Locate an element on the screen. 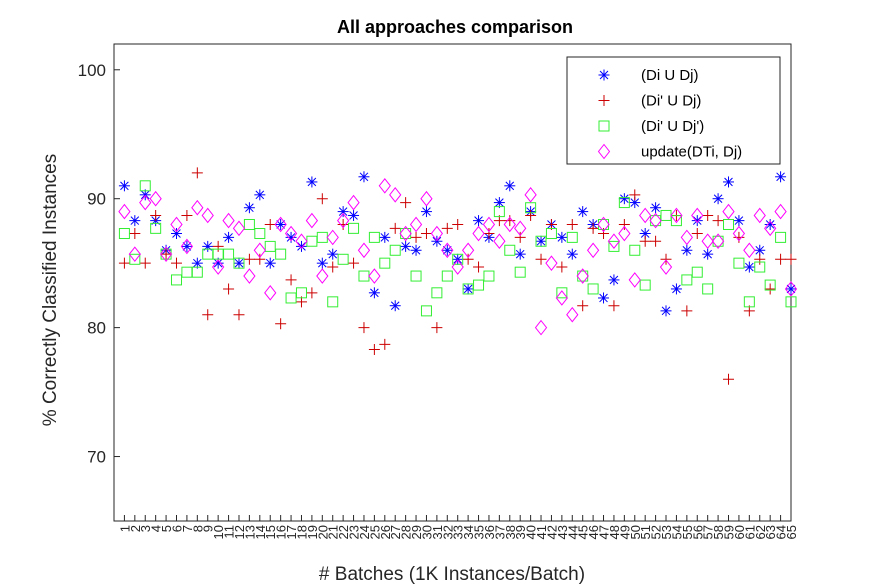 Image resolution: width=875 pixels, height=586 pixels. x-tick-label: 45 is located at coordinates (583, 532).